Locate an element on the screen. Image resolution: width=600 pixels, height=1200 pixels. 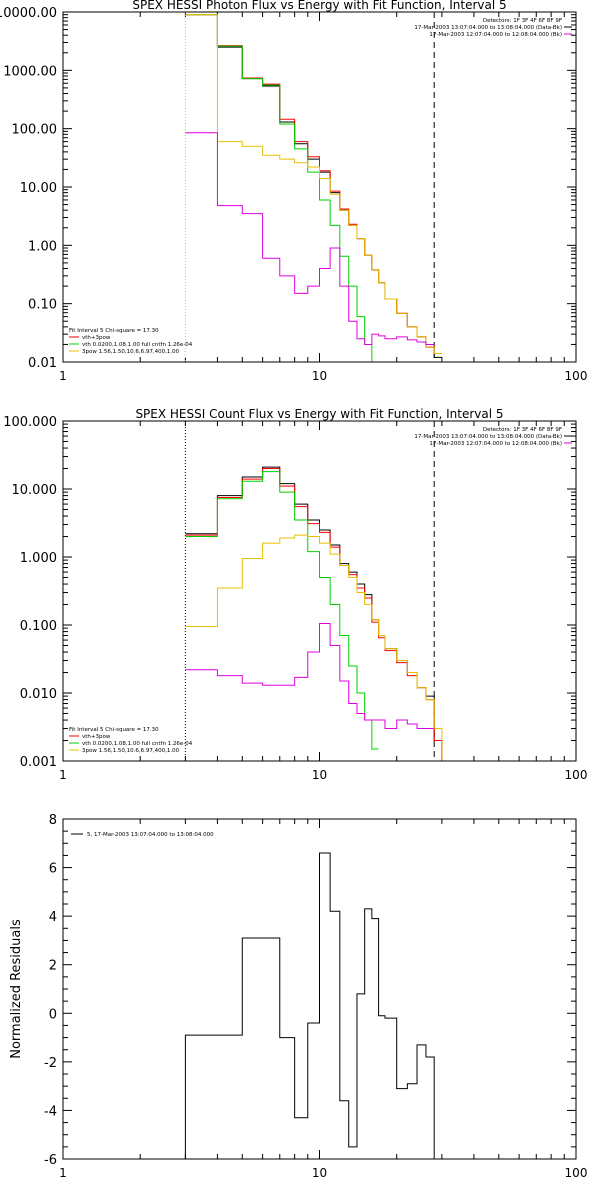
y-tick-label: 0.001 is located at coordinates (38, 762).